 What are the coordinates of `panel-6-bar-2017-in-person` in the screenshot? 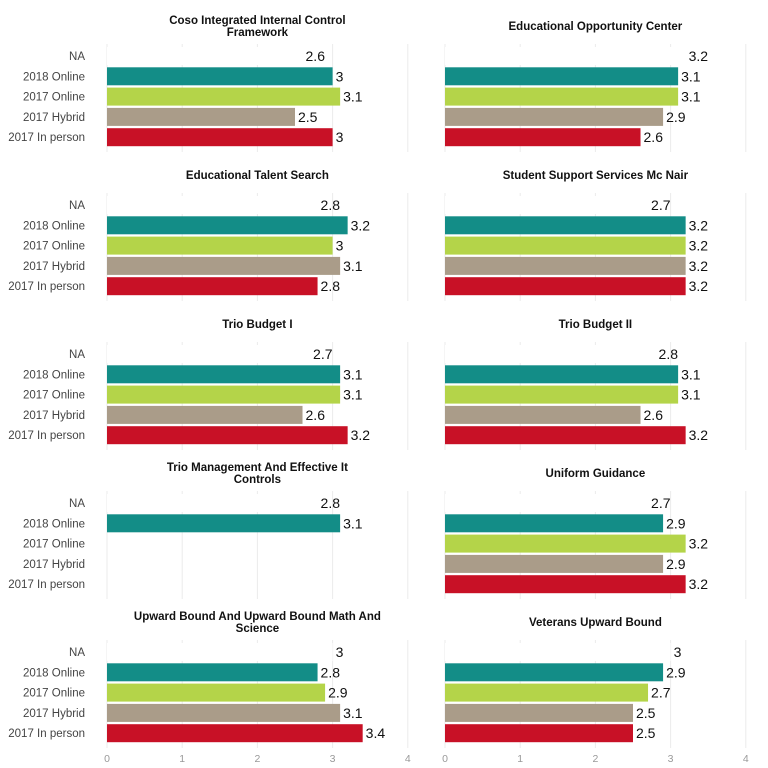 It's located at (565, 435).